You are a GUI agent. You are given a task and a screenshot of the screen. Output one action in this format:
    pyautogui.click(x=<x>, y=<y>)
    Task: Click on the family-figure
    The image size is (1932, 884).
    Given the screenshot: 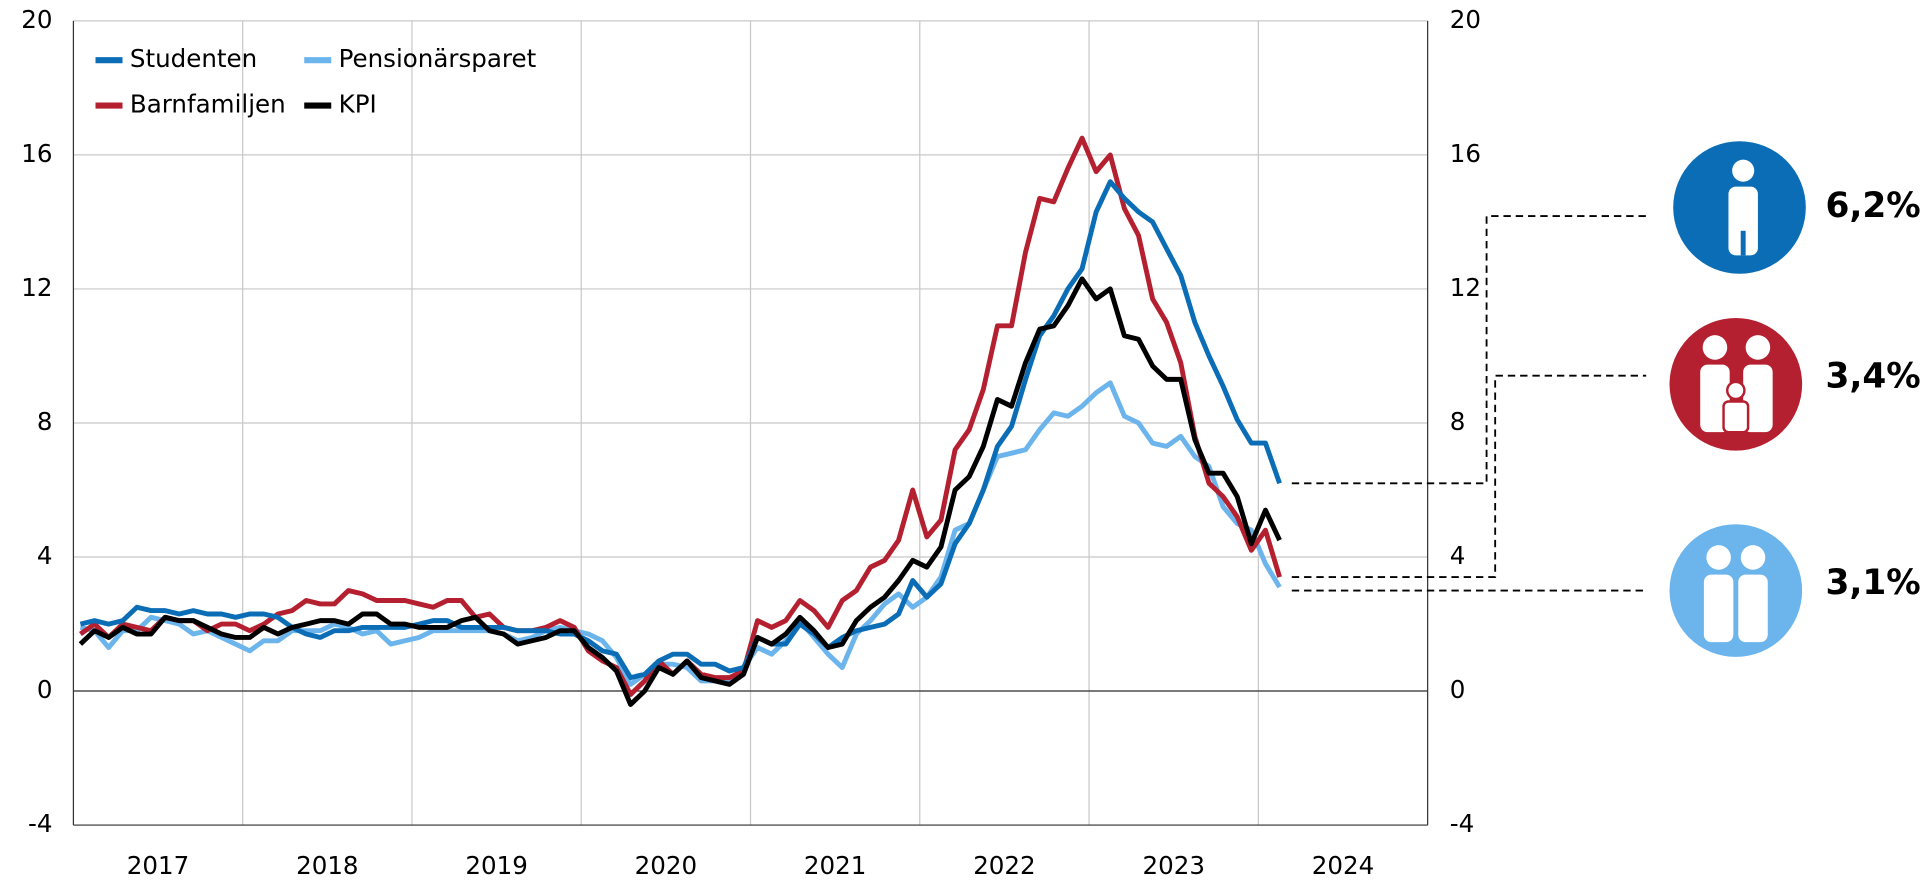 What is the action you would take?
    pyautogui.click(x=1736, y=384)
    